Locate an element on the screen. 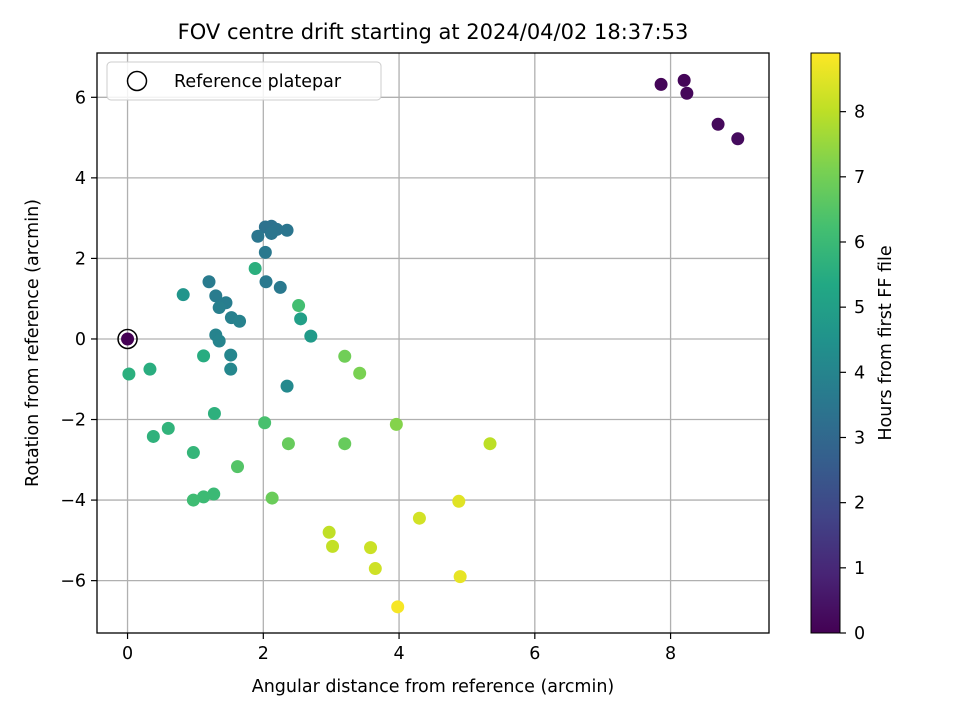  y-tick-label: −4 is located at coordinates (73, 501).